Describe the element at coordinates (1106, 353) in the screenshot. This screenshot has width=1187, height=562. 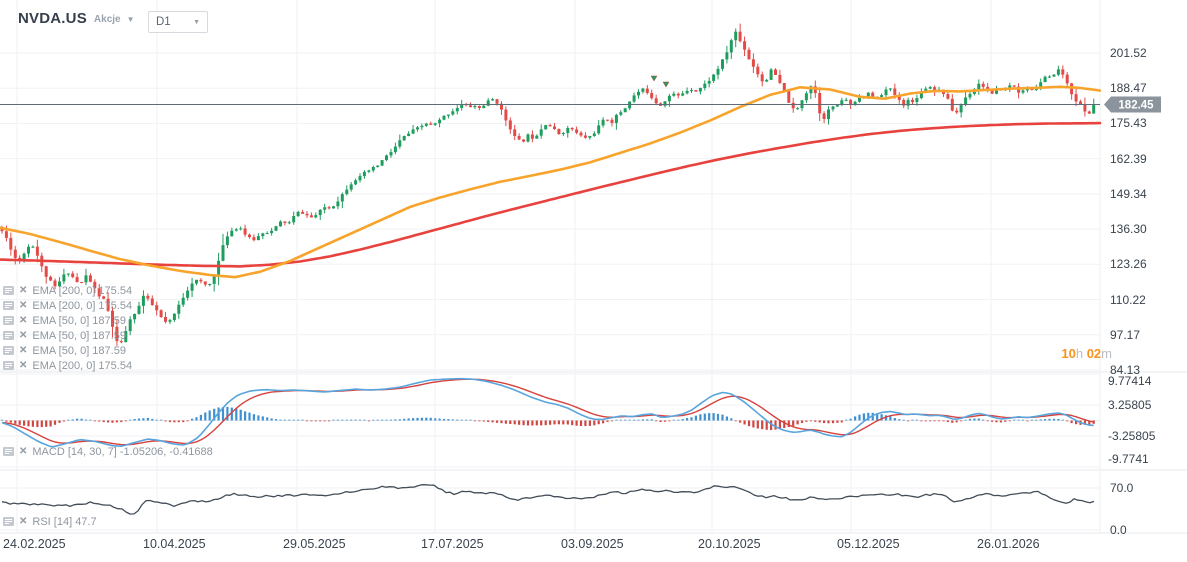
I see `countdown-minutes-unit: m` at that location.